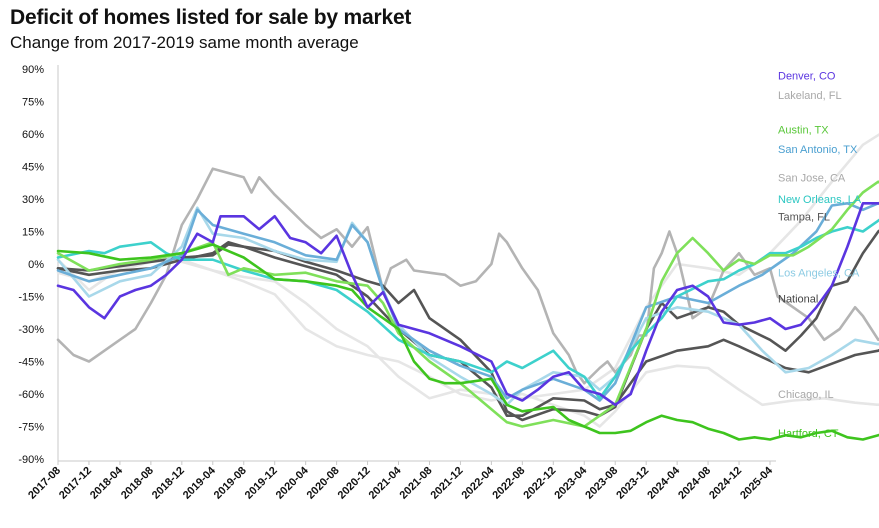  What do you see at coordinates (632, 483) in the screenshot?
I see `x-tick-label: 2023-12` at bounding box center [632, 483].